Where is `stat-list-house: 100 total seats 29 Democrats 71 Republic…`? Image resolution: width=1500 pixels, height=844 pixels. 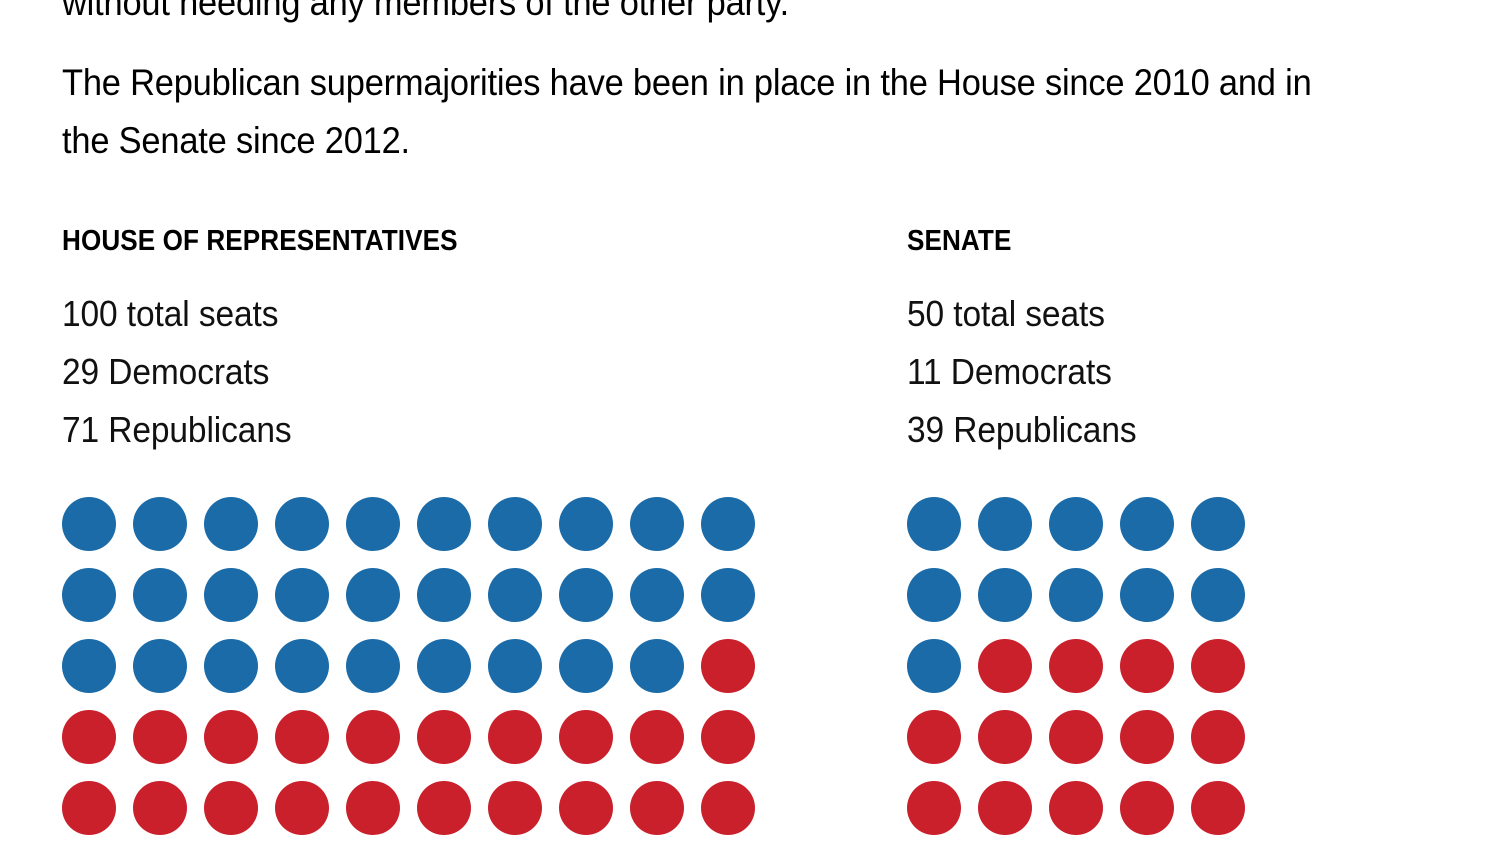 stat-list-house: 100 total seats 29 Democrats 71 Republic… is located at coordinates (462, 372).